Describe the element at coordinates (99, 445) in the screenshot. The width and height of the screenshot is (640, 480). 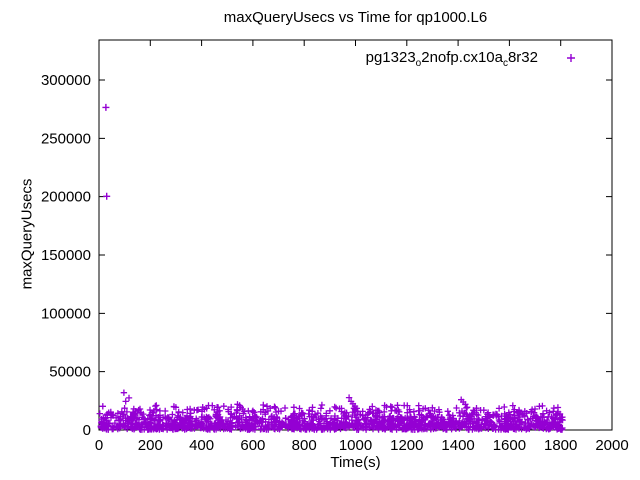
I see `x-tick-label: 0` at that location.